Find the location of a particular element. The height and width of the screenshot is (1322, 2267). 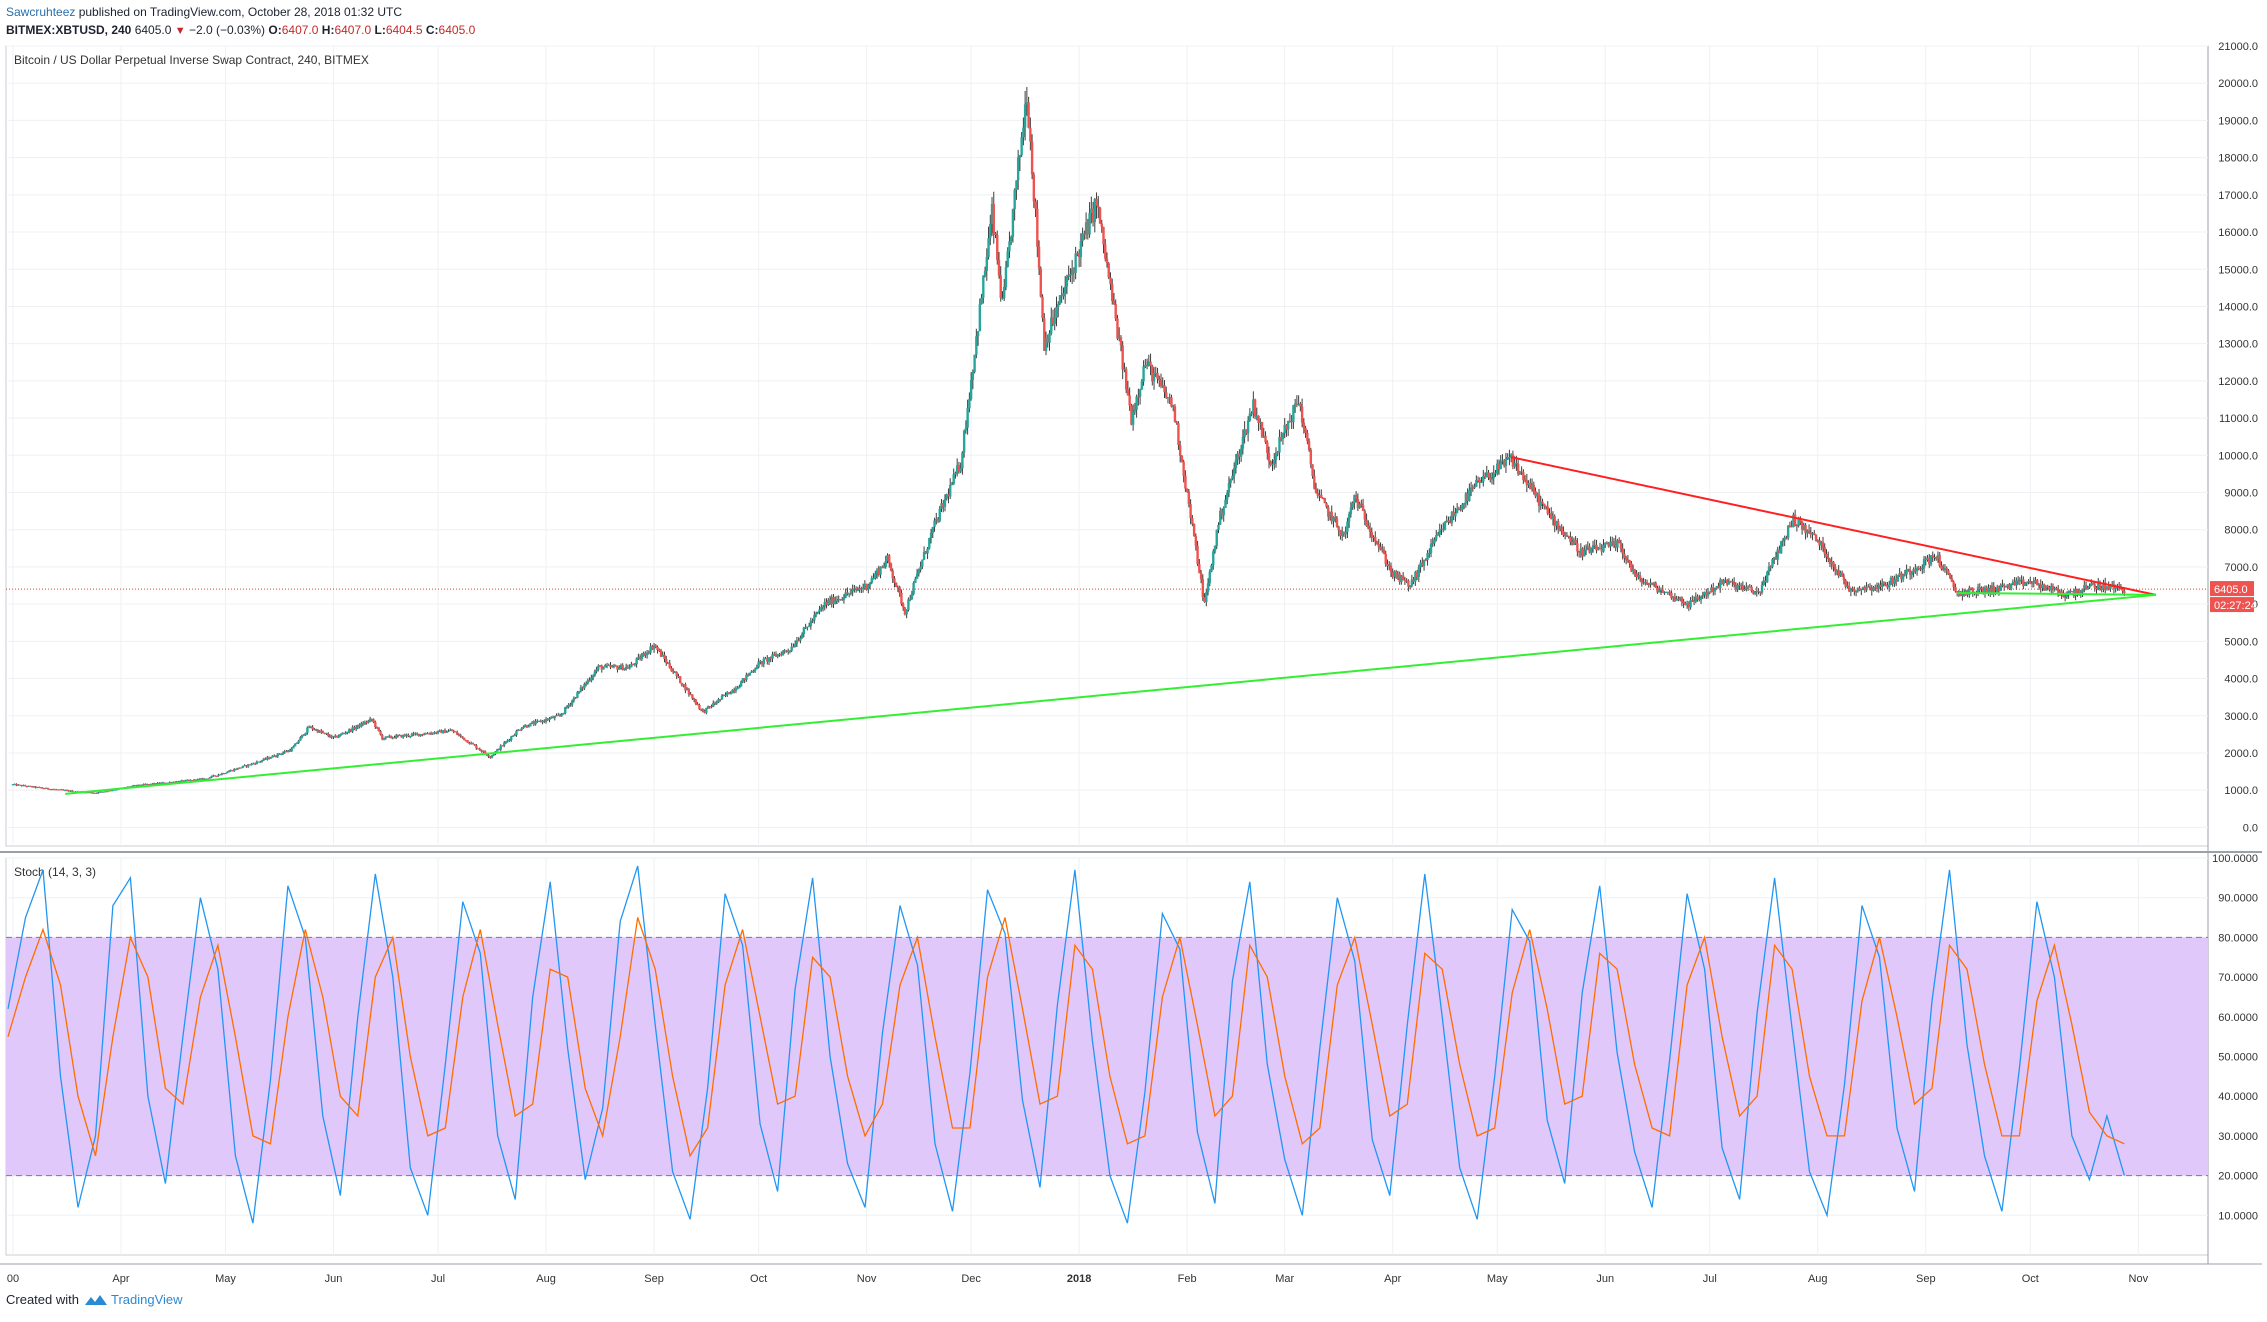

price-tick-label: 2000.0 is located at coordinates (2241, 754).